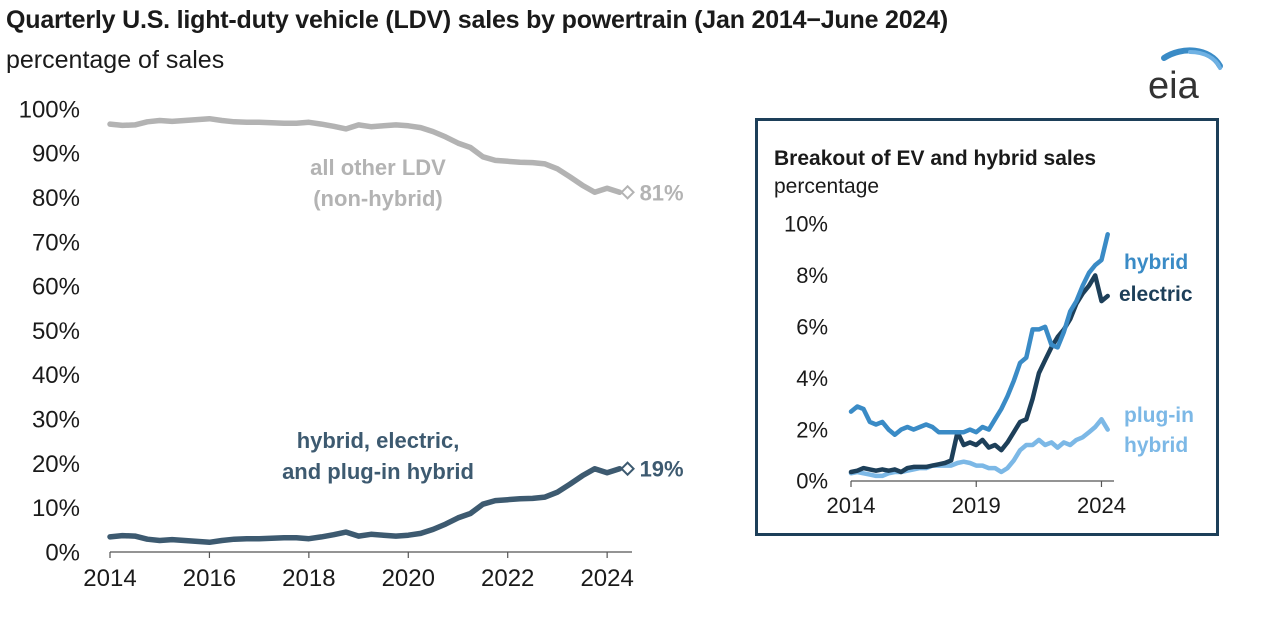 The height and width of the screenshot is (622, 1280). What do you see at coordinates (56, 464) in the screenshot?
I see `y-tick-label: 20%` at bounding box center [56, 464].